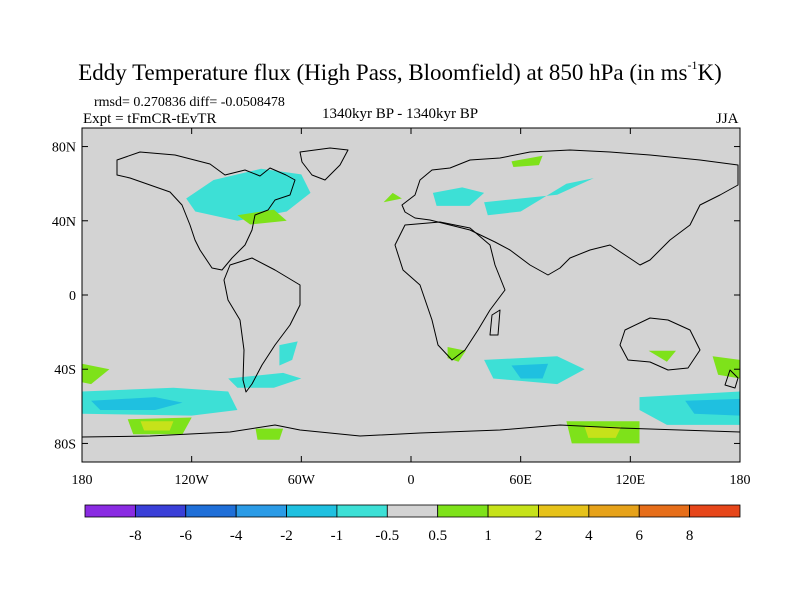 This screenshot has width=800, height=600. What do you see at coordinates (150, 119) in the screenshot?
I see `experiment-label: Expt = tFmCR-tEvTR` at bounding box center [150, 119].